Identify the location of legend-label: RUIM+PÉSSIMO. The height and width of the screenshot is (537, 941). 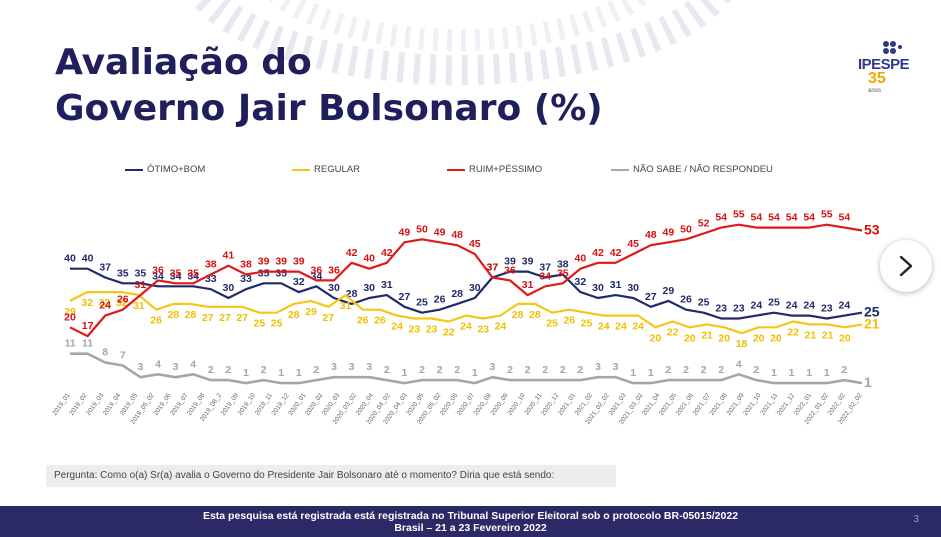
(506, 169).